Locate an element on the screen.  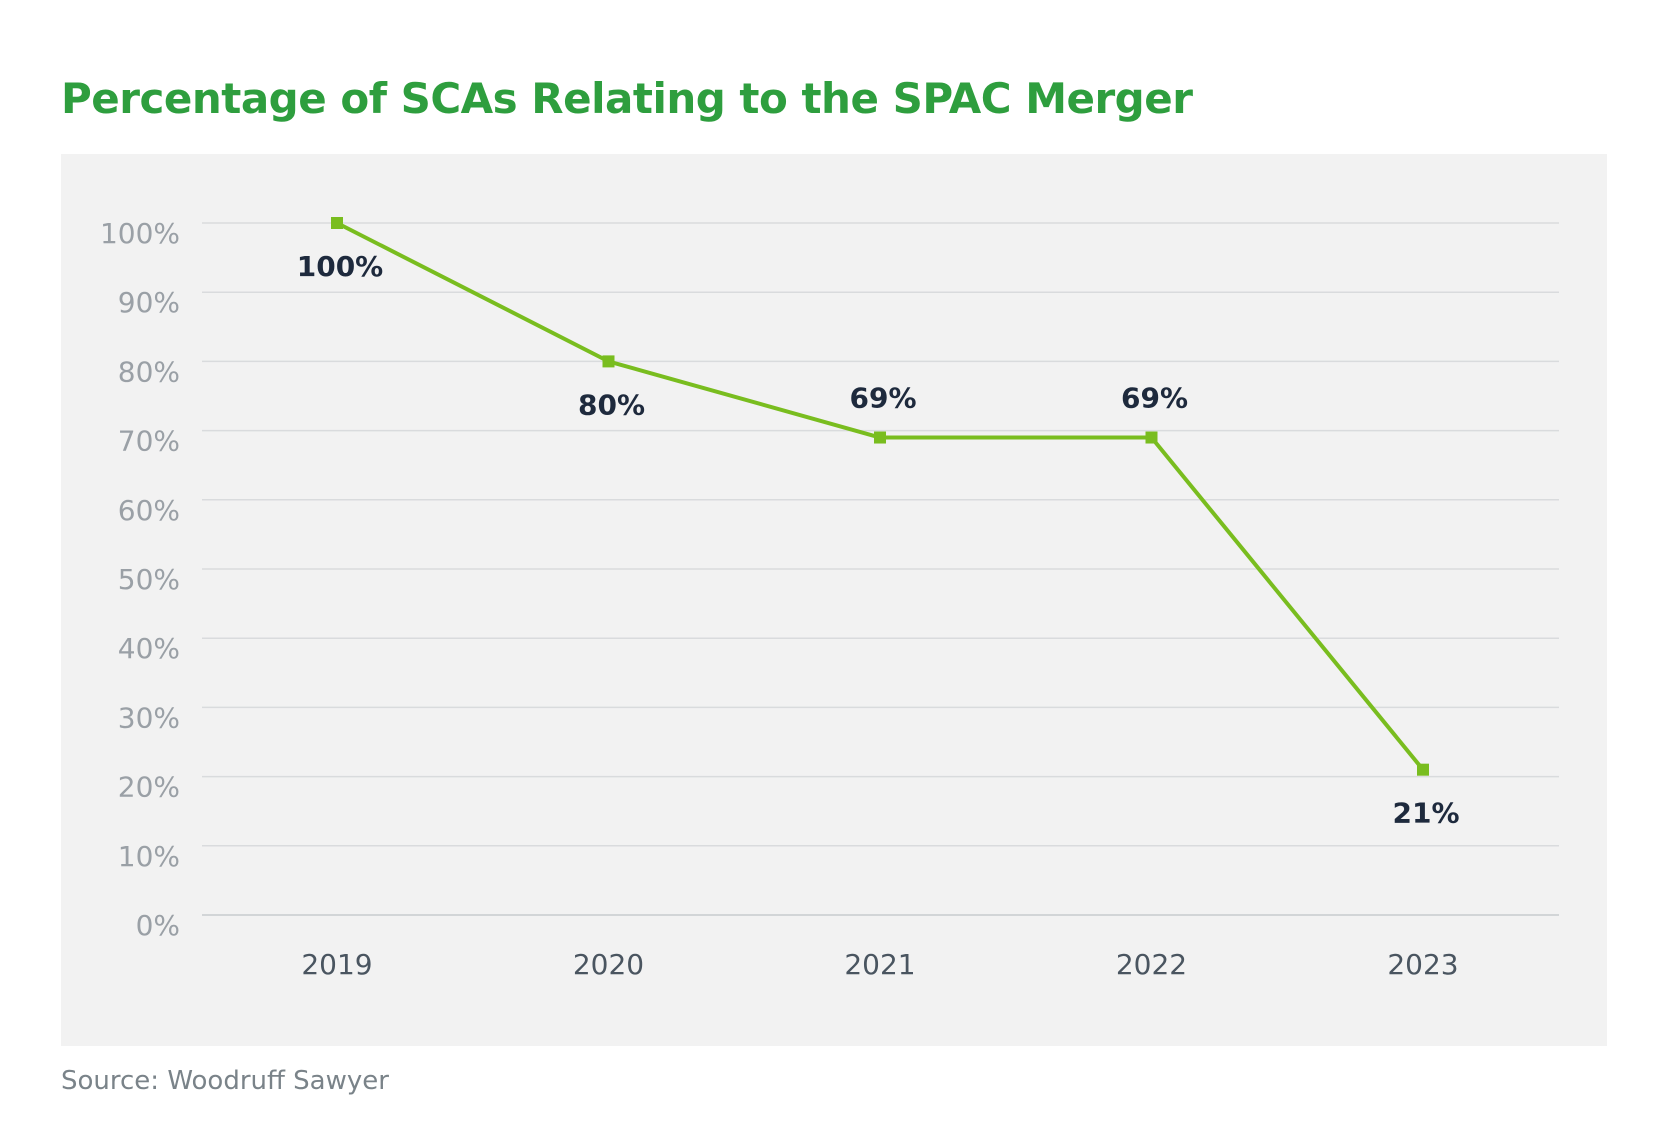
x-tick-label: 2019 is located at coordinates (336, 964).